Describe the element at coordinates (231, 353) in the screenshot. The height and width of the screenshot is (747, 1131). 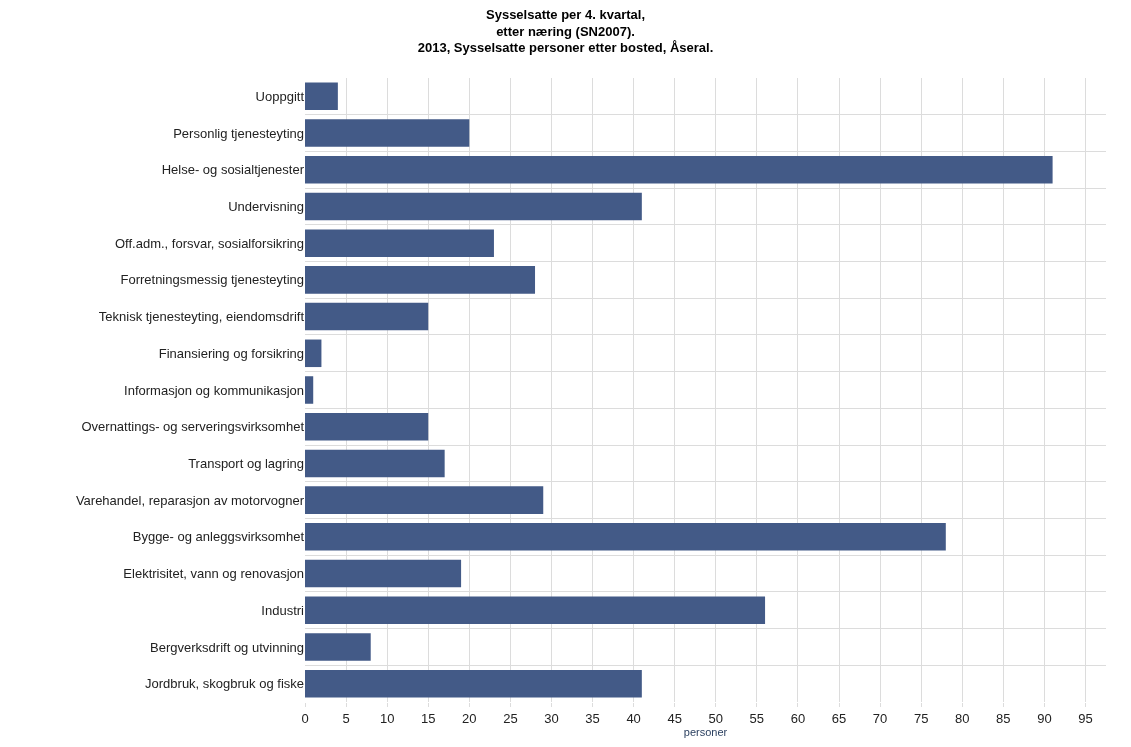
I see `y-tick-label: Finansiering og forsikring` at that location.